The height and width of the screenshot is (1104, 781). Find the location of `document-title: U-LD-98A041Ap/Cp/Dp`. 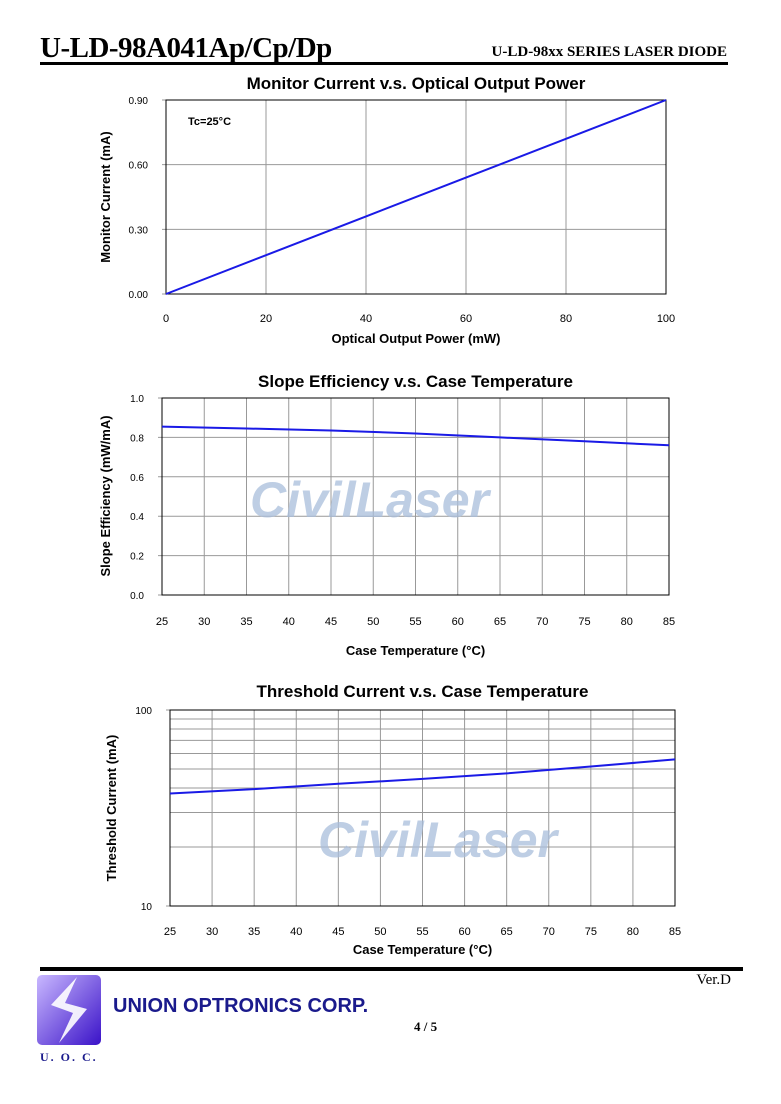

document-title: U-LD-98A041Ap/Cp/Dp is located at coordinates (186, 48).